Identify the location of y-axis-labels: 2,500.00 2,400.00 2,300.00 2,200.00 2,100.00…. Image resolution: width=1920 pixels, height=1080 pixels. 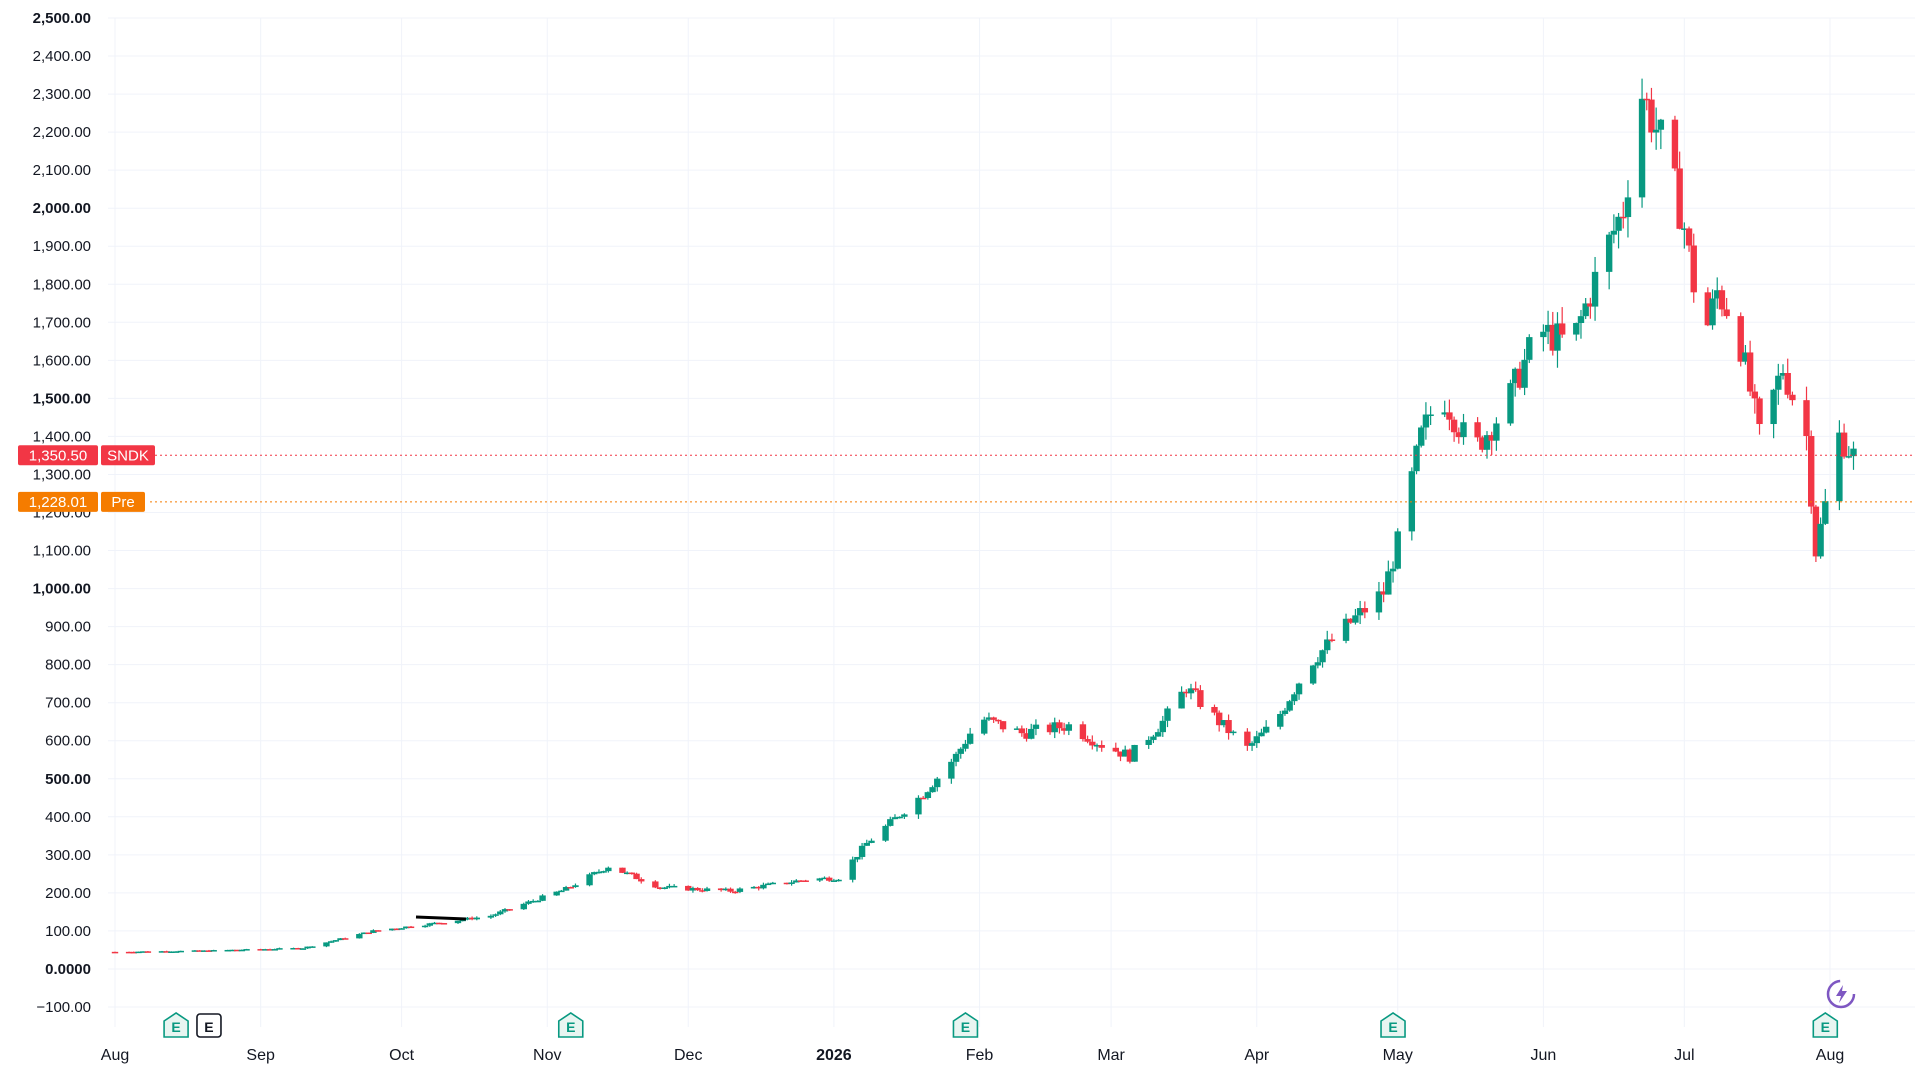
(62, 513).